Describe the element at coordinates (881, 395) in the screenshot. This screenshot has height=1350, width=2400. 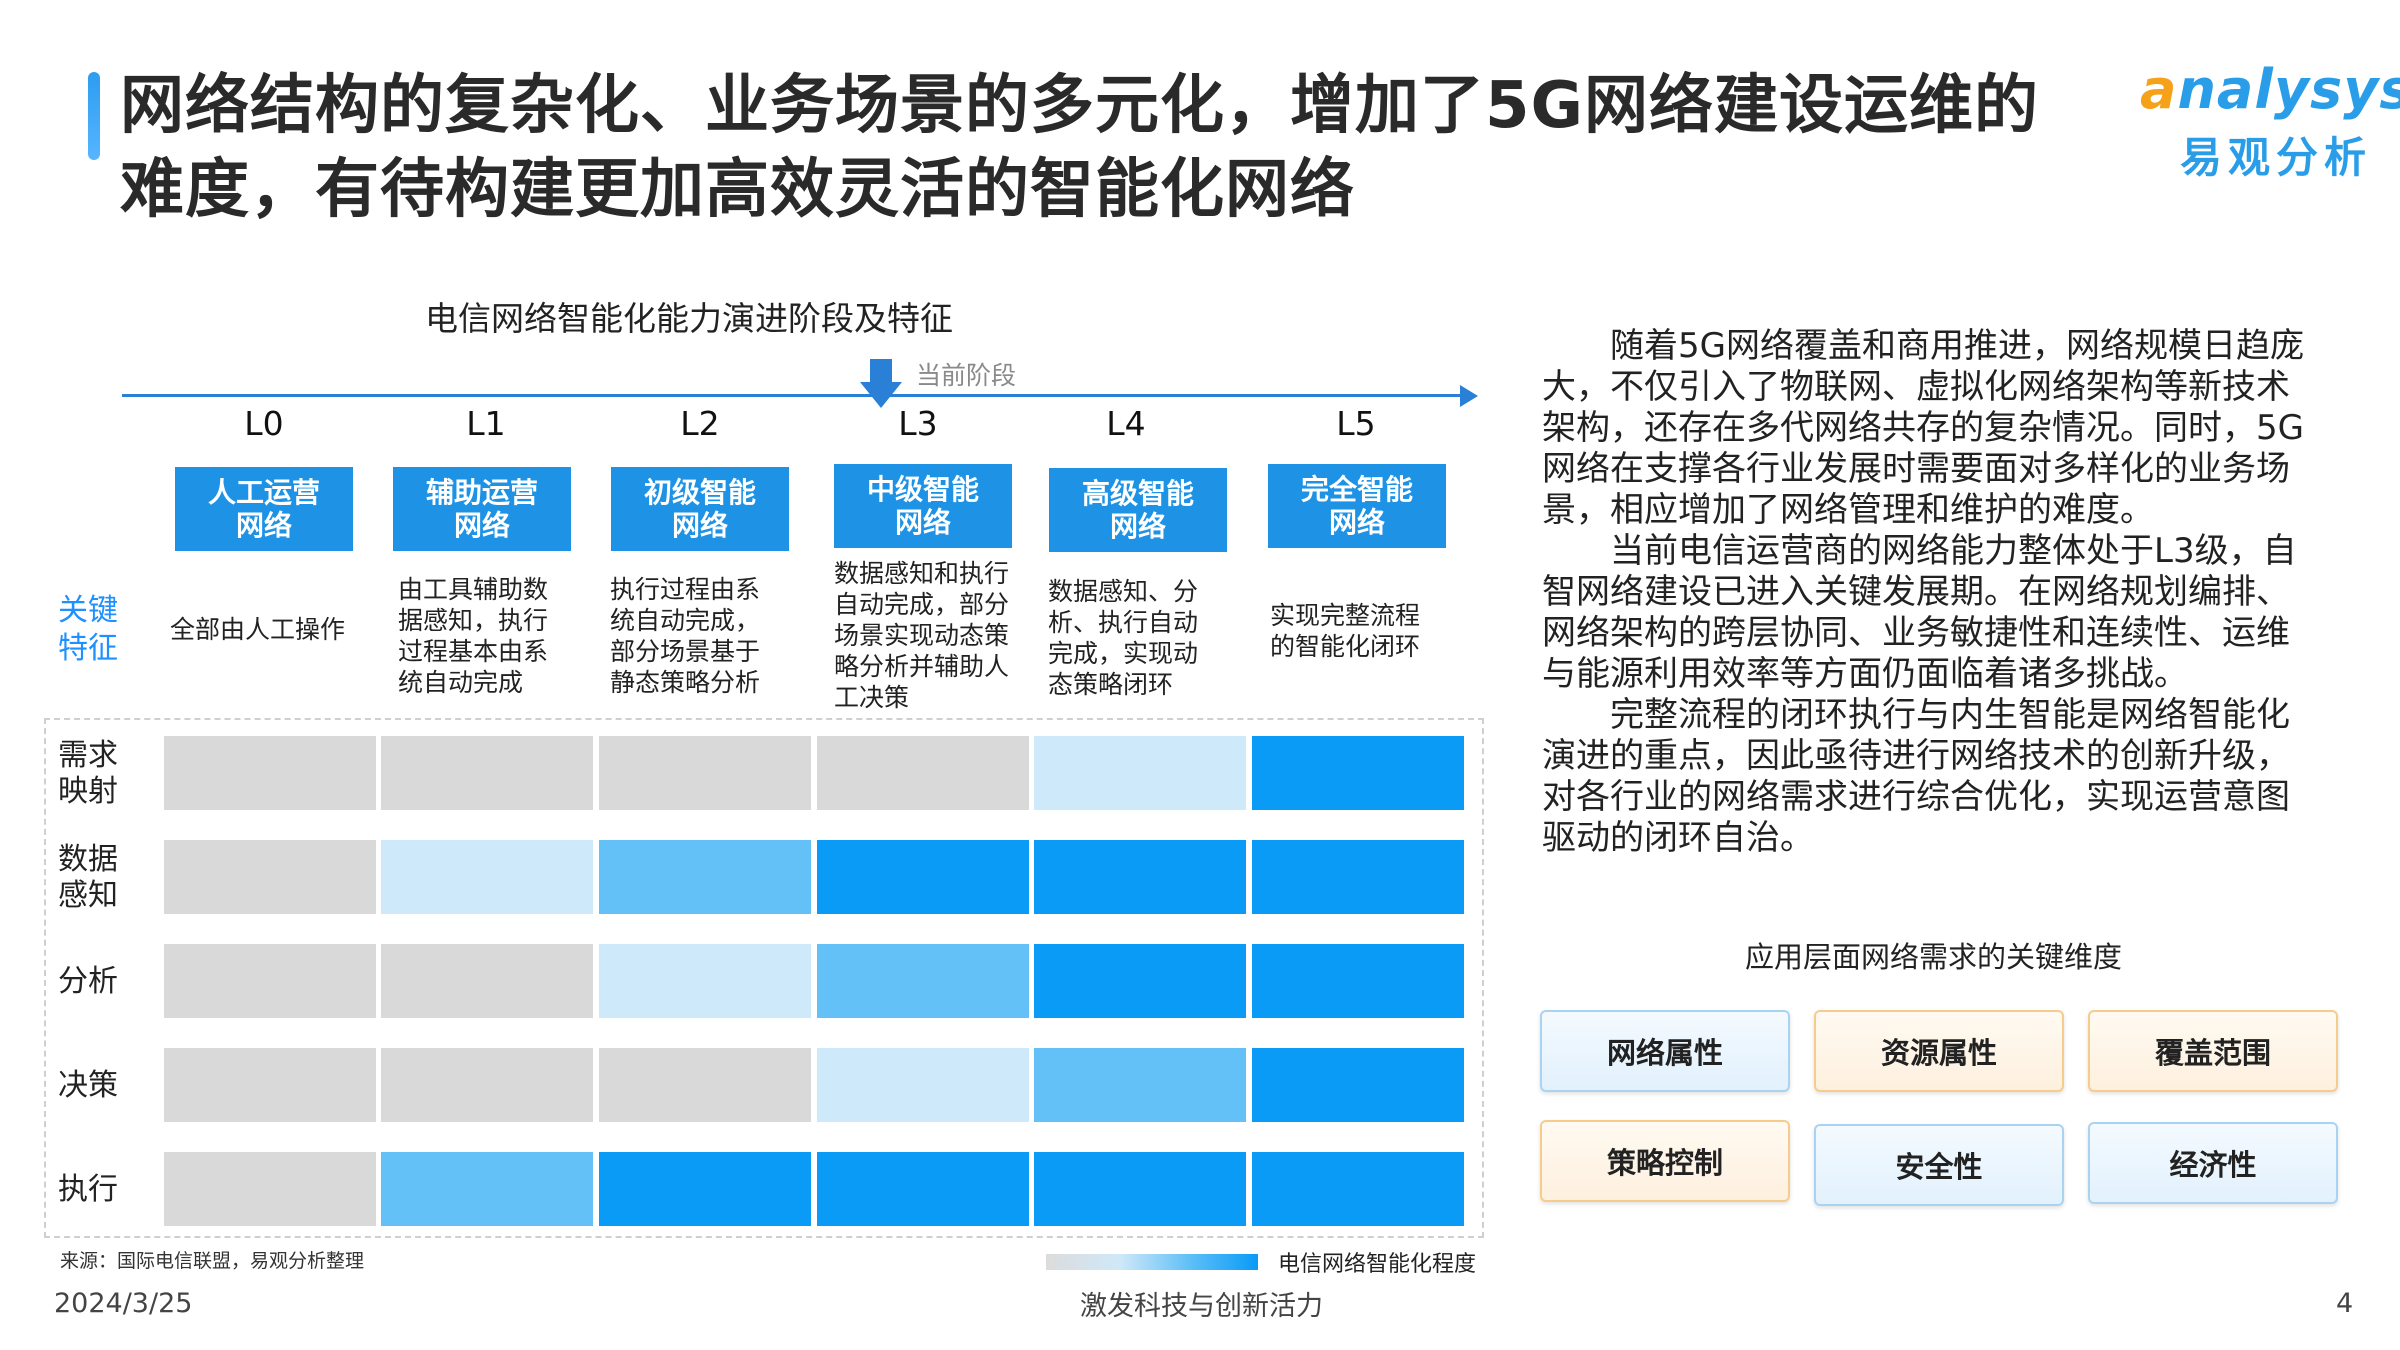
I see `current-stage-arrow-head-icon` at that location.